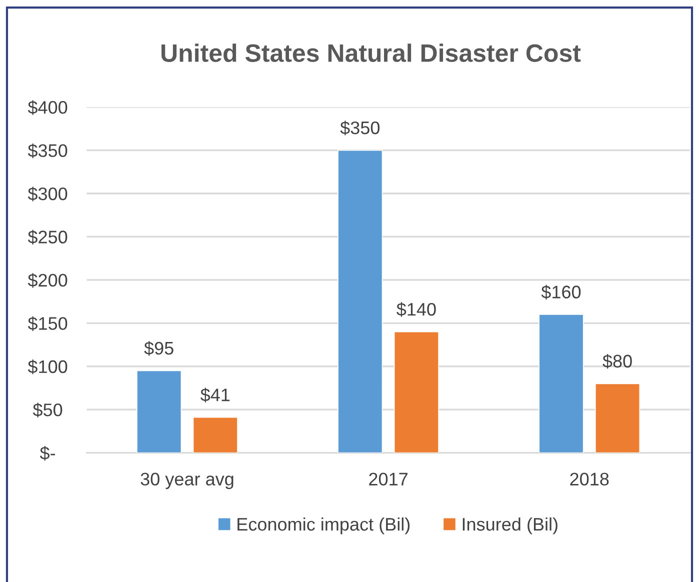 The width and height of the screenshot is (699, 582). I want to click on x-tick-label: 30 year avg, so click(187, 481).